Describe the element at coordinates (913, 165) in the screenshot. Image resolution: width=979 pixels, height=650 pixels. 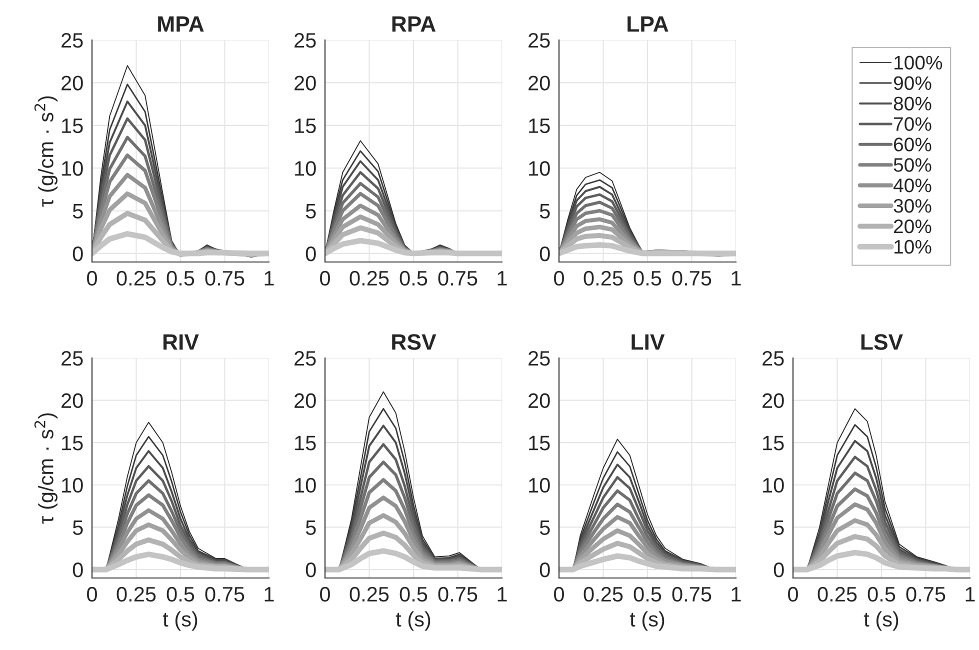
I see `legend-label: 50%` at that location.